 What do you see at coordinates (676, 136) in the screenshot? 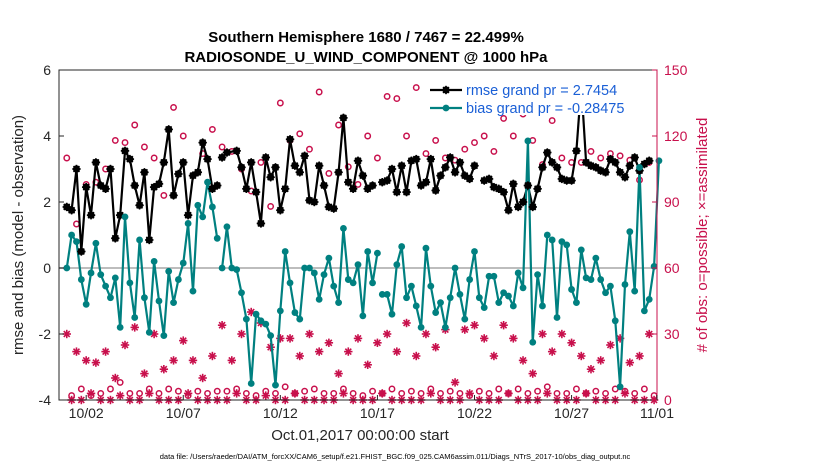
I see `y-tick-label-right: 120` at bounding box center [676, 136].